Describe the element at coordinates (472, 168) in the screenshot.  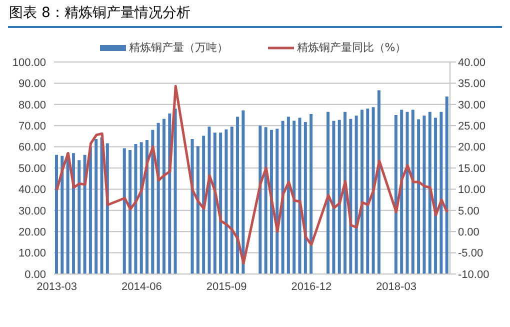
I see `y2-tick-label: 15.00` at that location.